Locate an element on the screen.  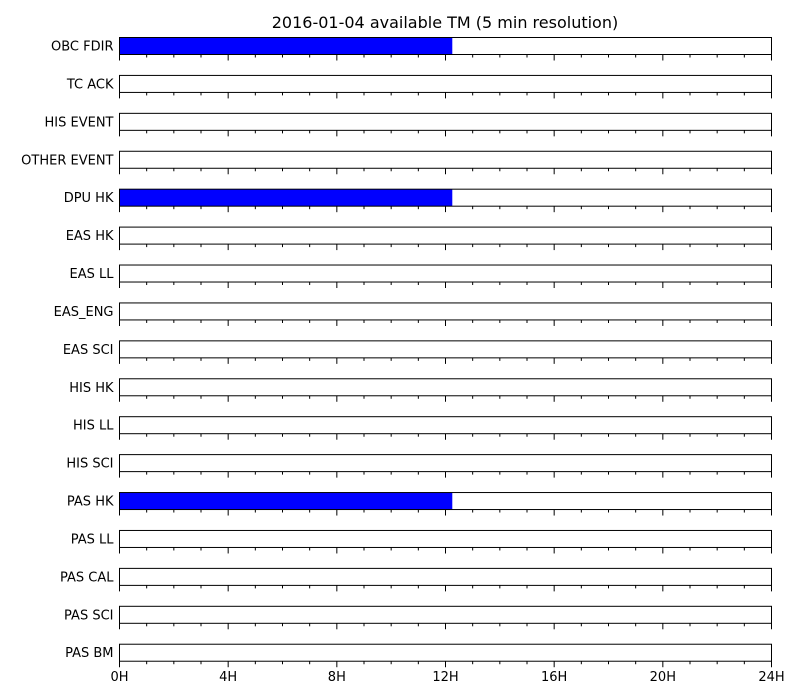
channel-row-eas-sci: EAS SCI is located at coordinates (417, 352).